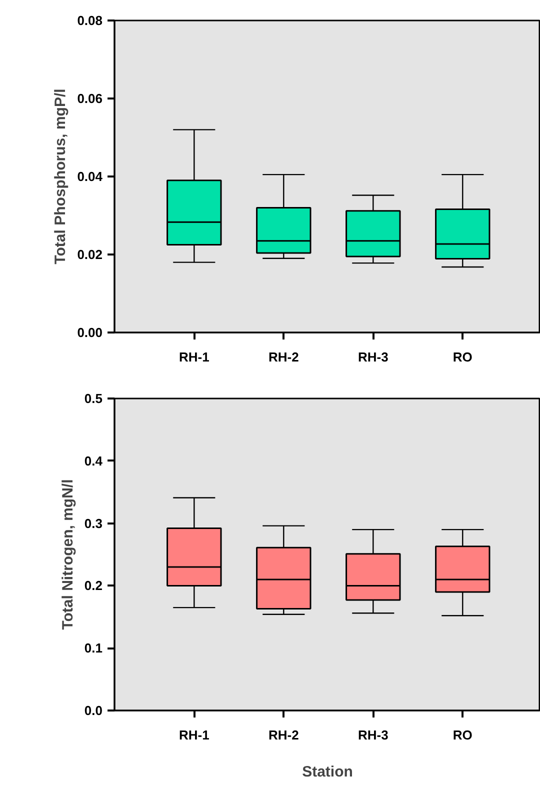  I want to click on y-tick-label: 0.00, so click(90, 332).